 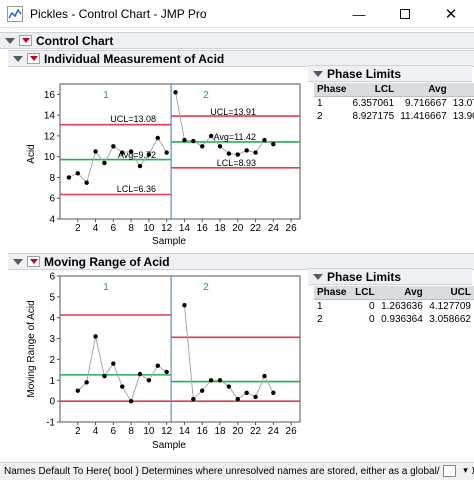 What do you see at coordinates (50, 116) in the screenshot?
I see `y-tick-label: 14` at bounding box center [50, 116].